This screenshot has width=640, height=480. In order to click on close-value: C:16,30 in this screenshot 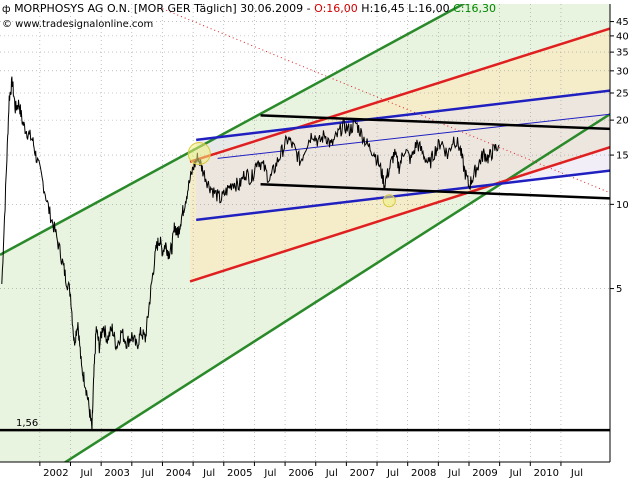, I will do `click(474, 8)`.